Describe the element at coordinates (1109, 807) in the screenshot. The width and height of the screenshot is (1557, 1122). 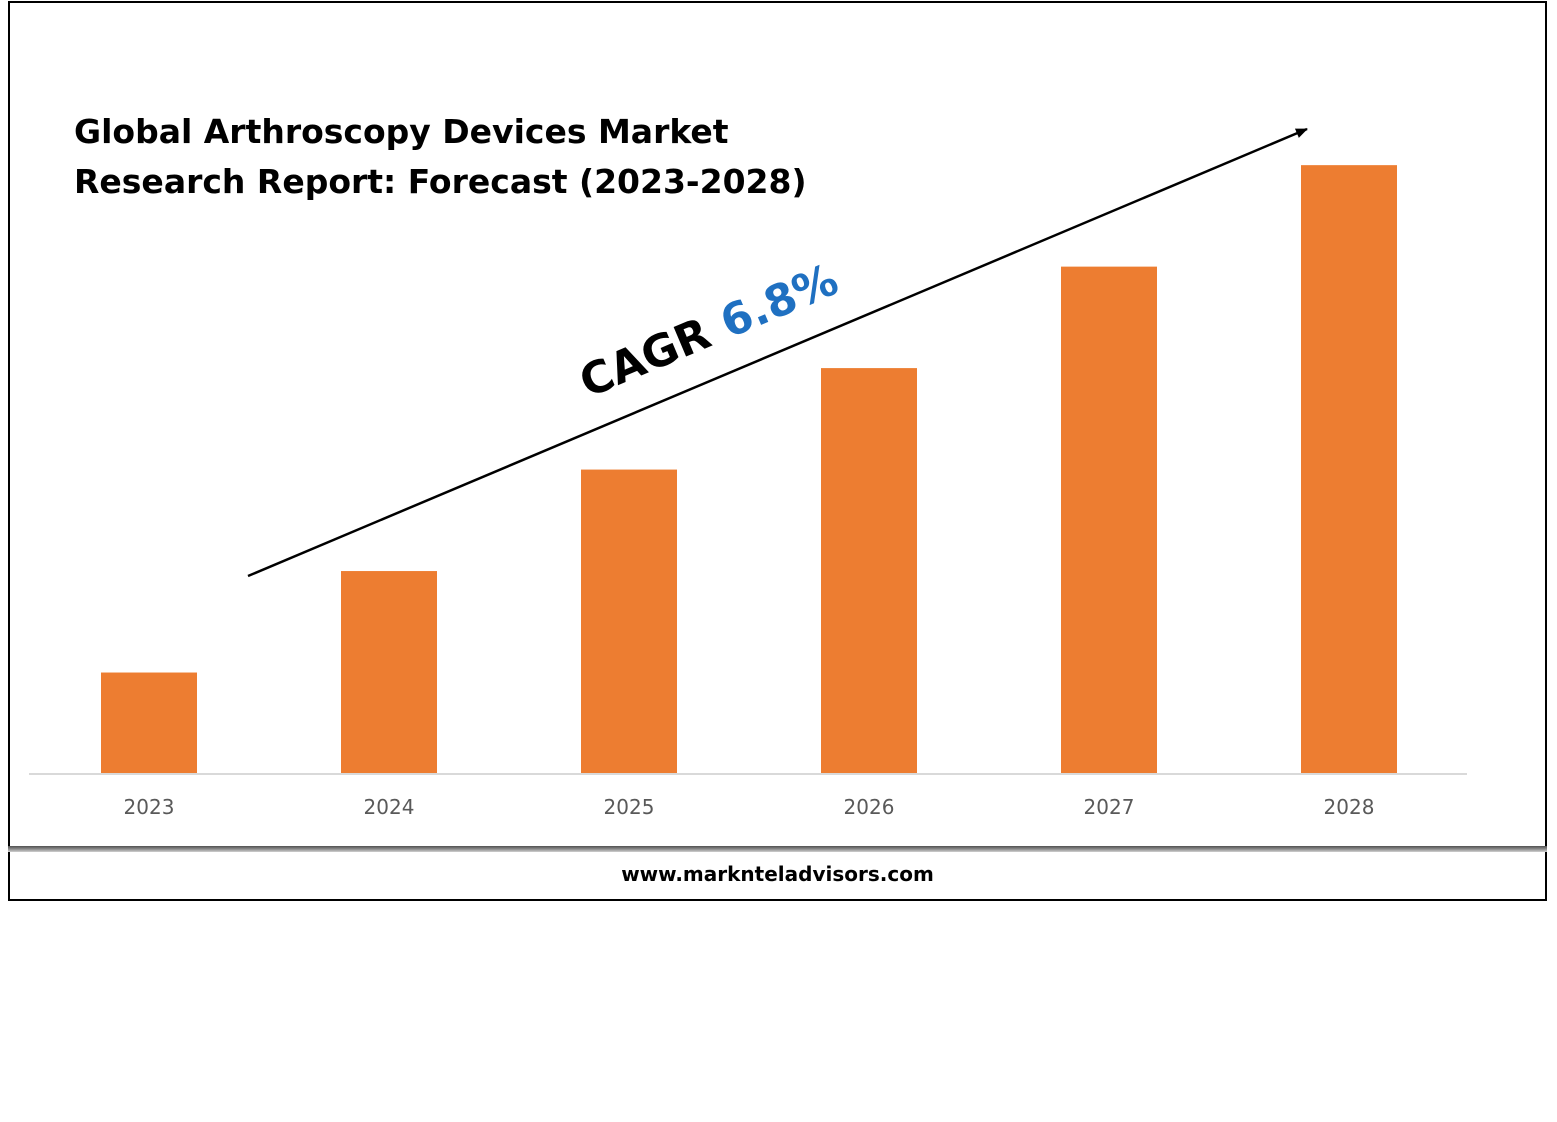
I see `x-tick-label-2027: 2027` at that location.